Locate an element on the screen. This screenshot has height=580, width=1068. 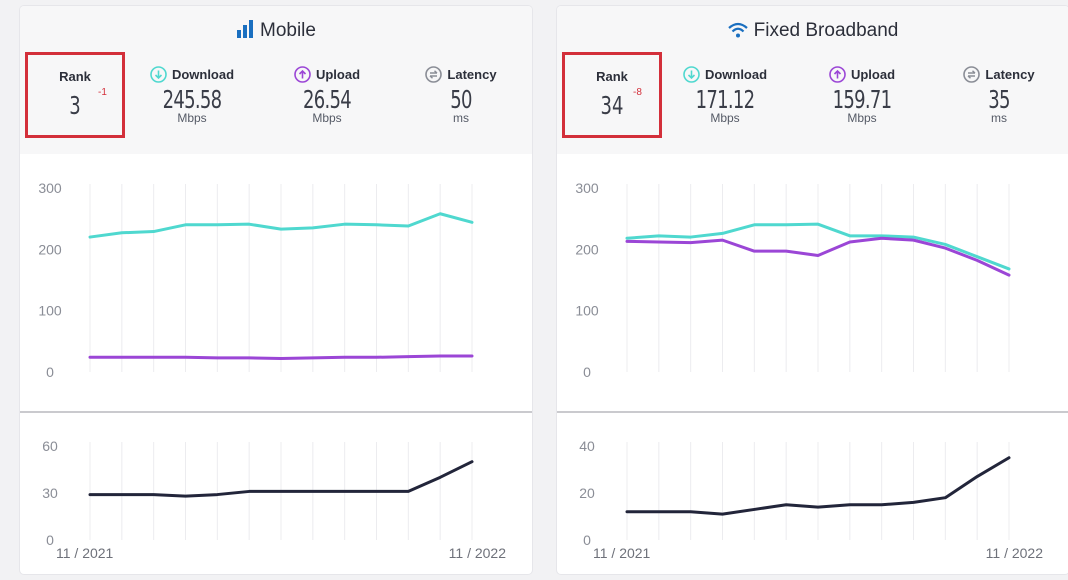
panel-title: Fixed Broadband is located at coordinates (812, 31).